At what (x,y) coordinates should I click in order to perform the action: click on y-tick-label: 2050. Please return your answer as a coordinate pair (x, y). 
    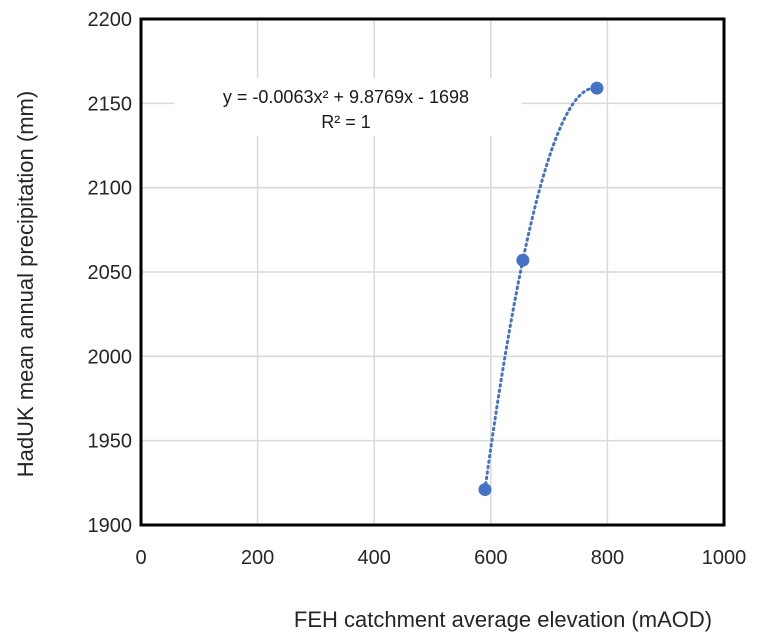
    Looking at the image, I should click on (110, 273).